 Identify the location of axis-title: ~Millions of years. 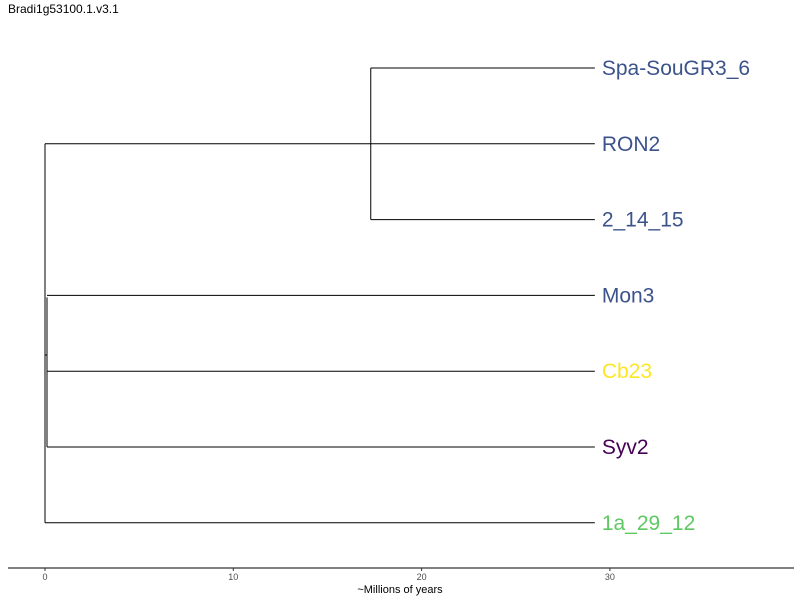
(400, 590).